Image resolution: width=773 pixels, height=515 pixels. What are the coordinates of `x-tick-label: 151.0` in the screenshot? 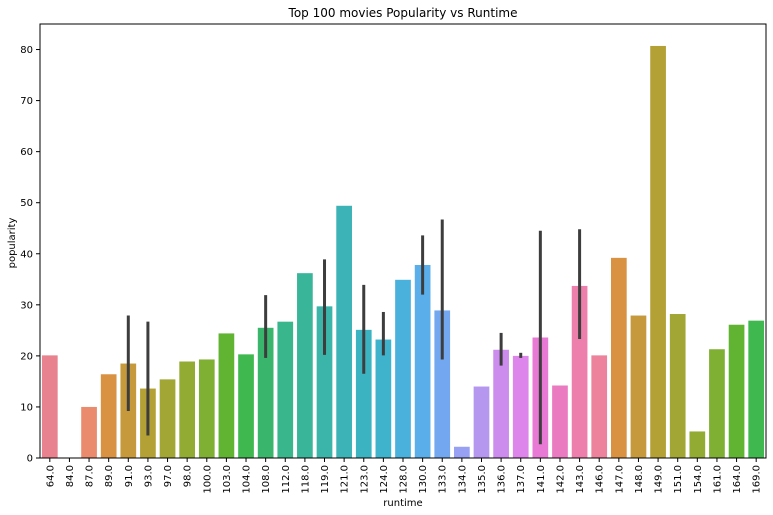 It's located at (678, 479).